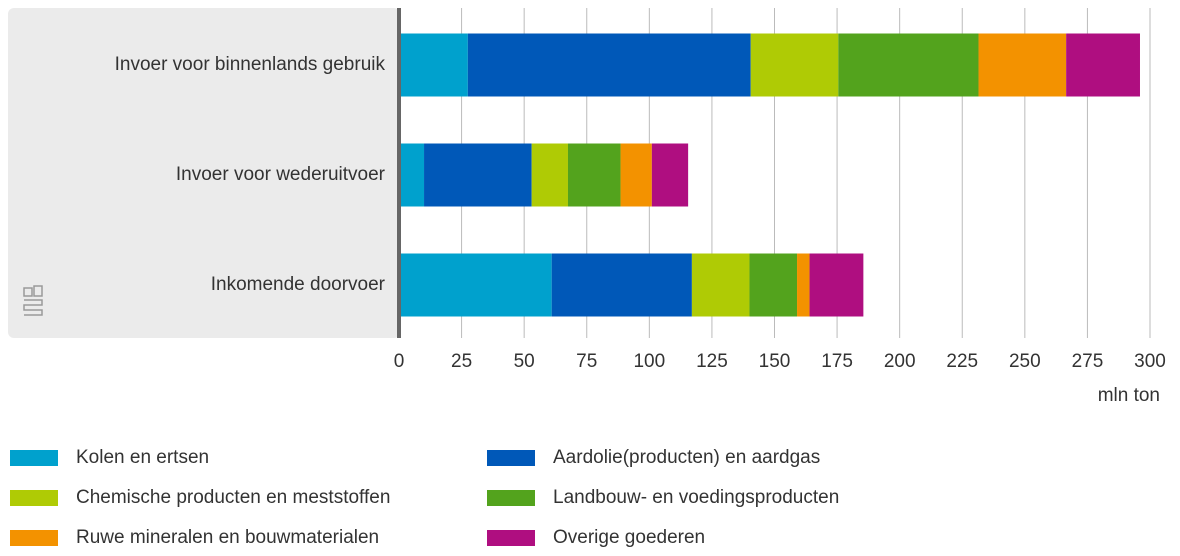 The width and height of the screenshot is (1180, 556). I want to click on x-tick-label: 175, so click(837, 361).